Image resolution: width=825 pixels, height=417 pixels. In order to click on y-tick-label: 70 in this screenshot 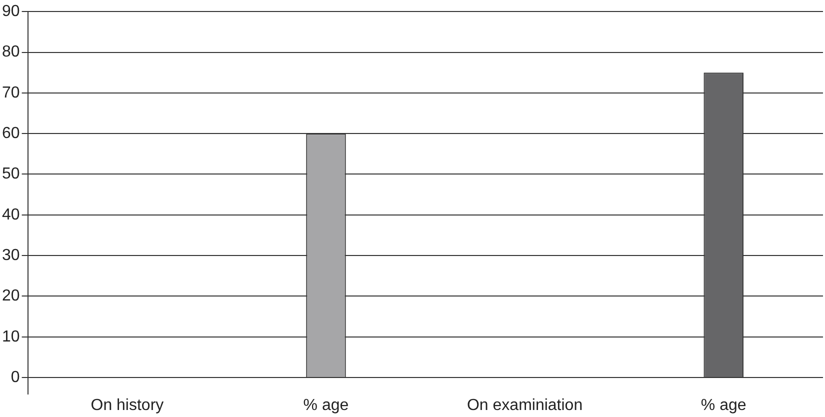, I will do `click(11, 93)`.